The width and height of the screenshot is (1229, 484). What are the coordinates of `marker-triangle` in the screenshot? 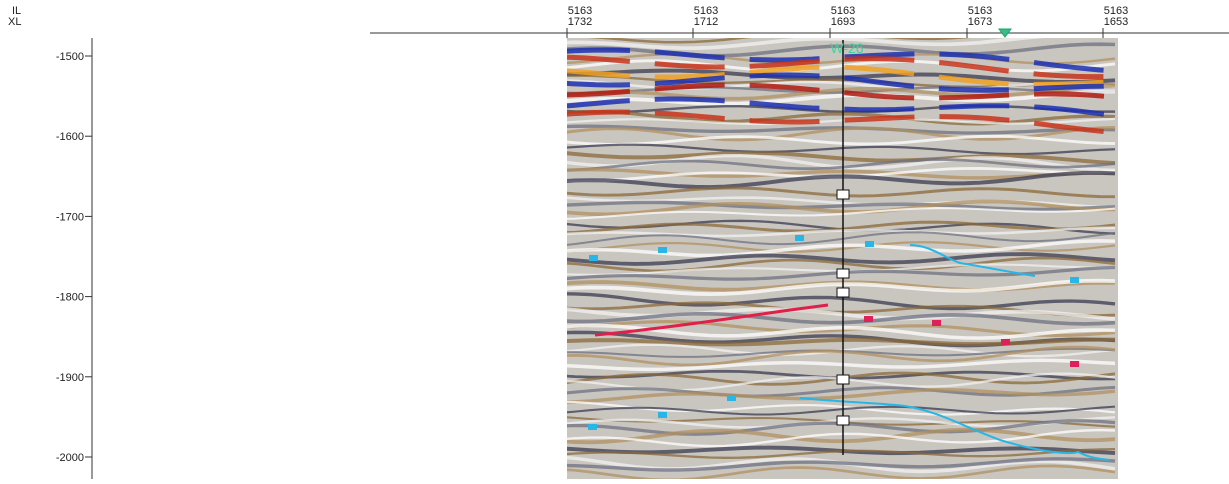 It's located at (1005, 33).